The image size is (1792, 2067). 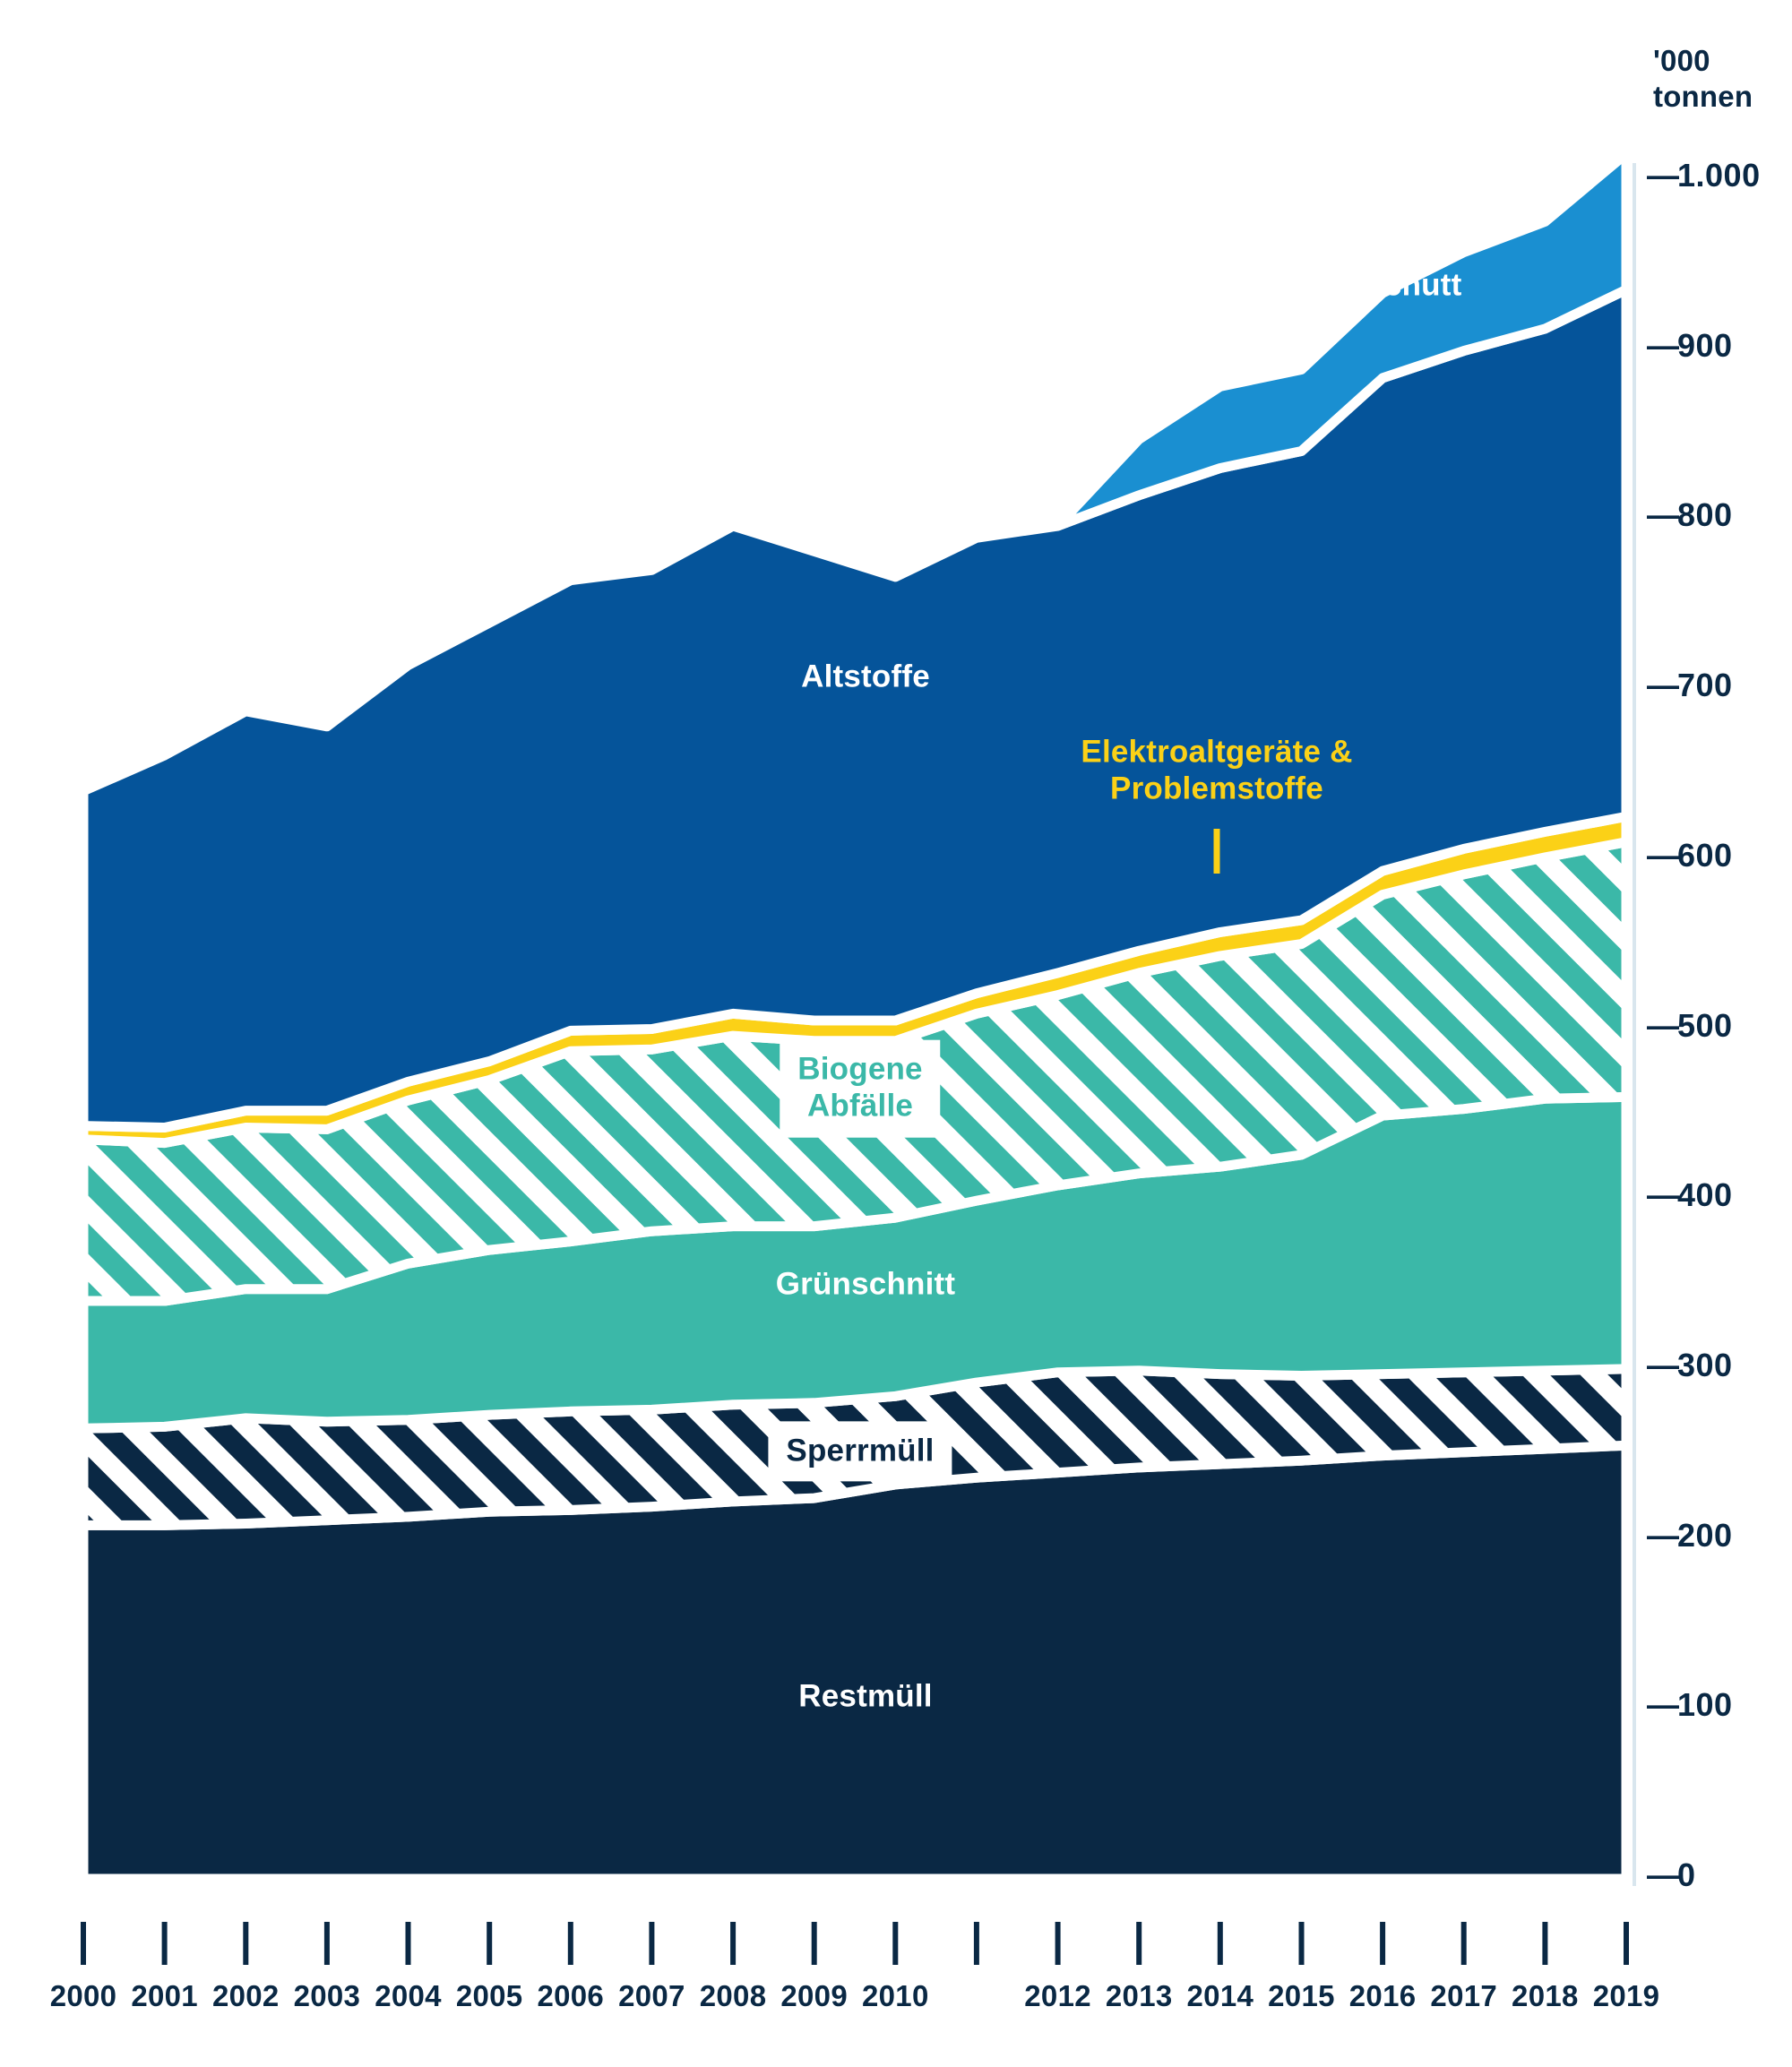 I want to click on x-axis-label-2009: 2009, so click(x=814, y=1995).